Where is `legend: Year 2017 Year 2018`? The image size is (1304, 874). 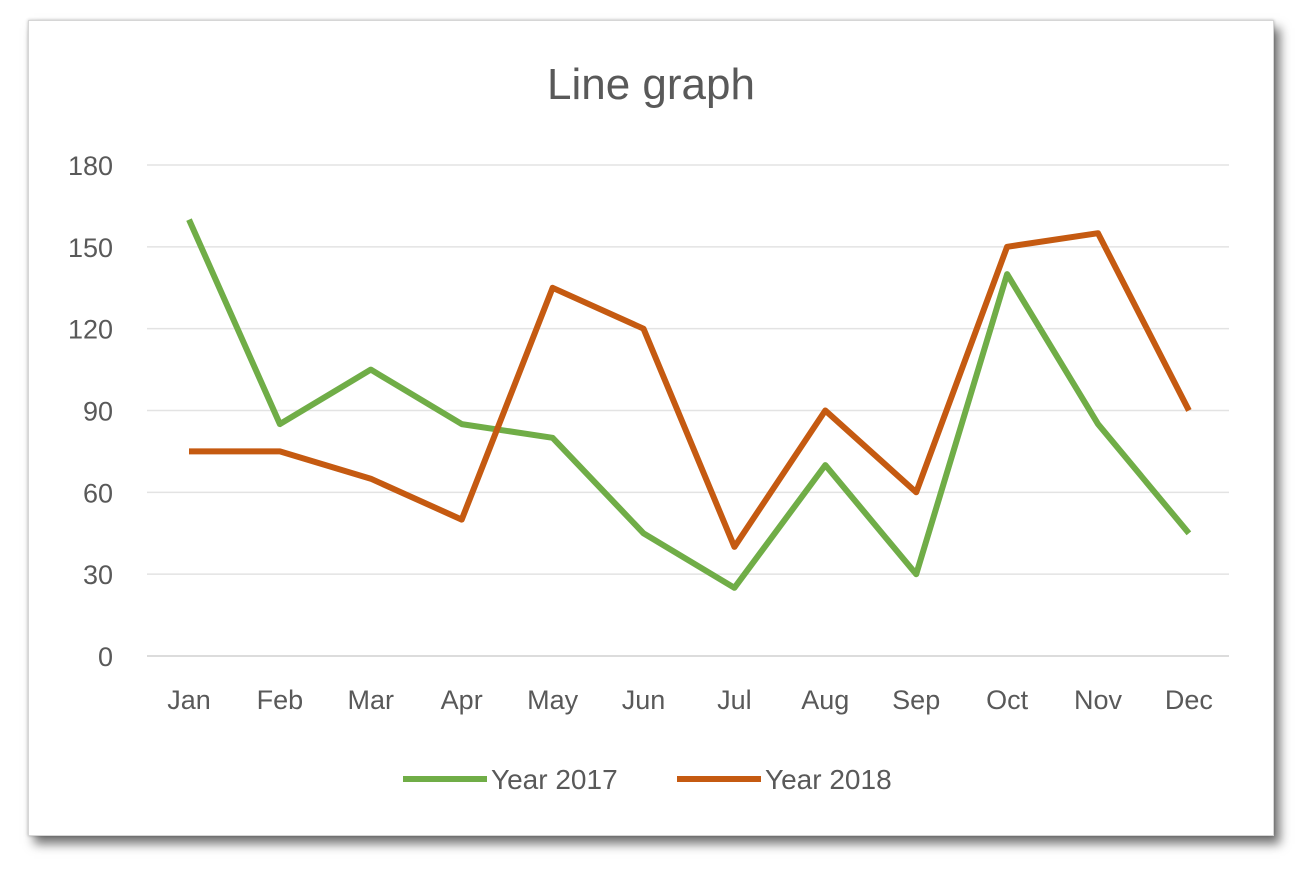
legend: Year 2017 Year 2018 is located at coordinates (647, 779).